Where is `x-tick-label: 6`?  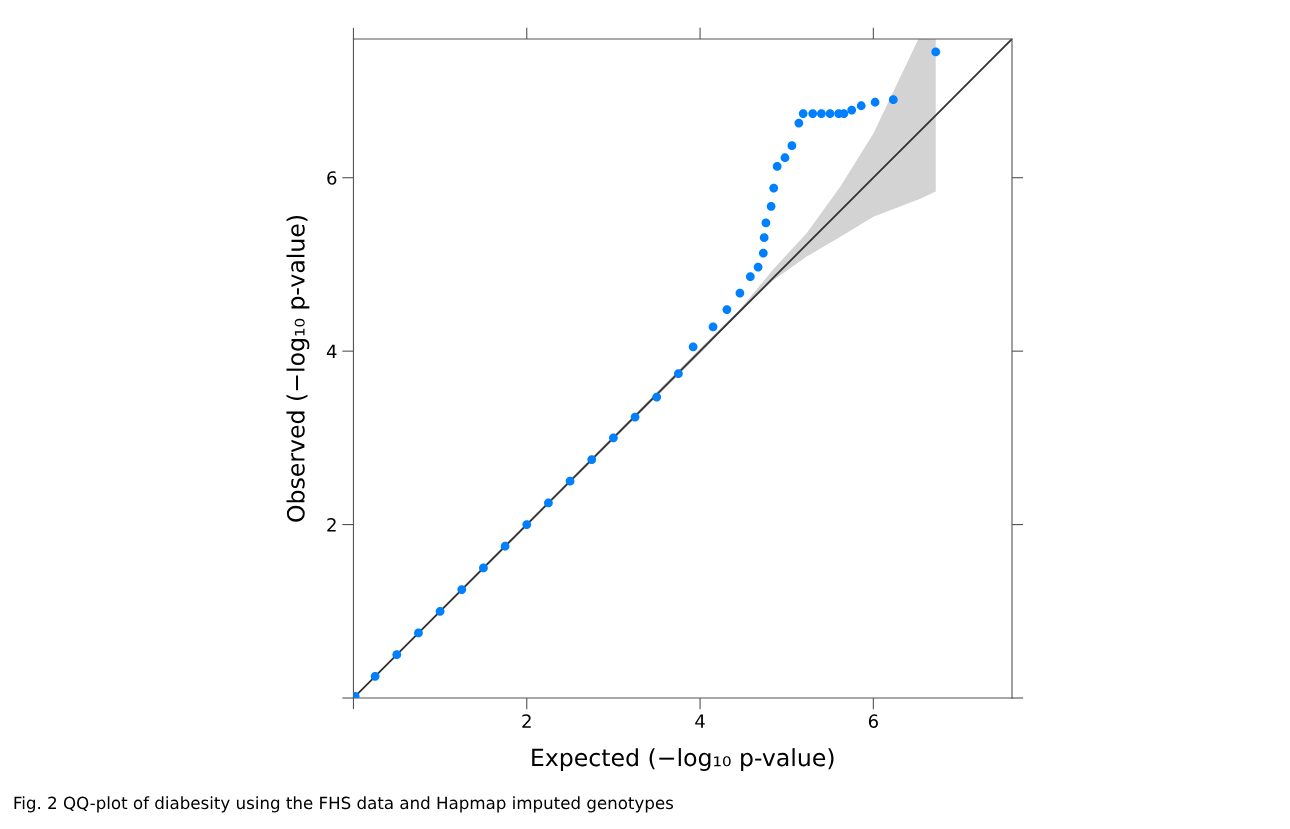 x-tick-label: 6 is located at coordinates (873, 721).